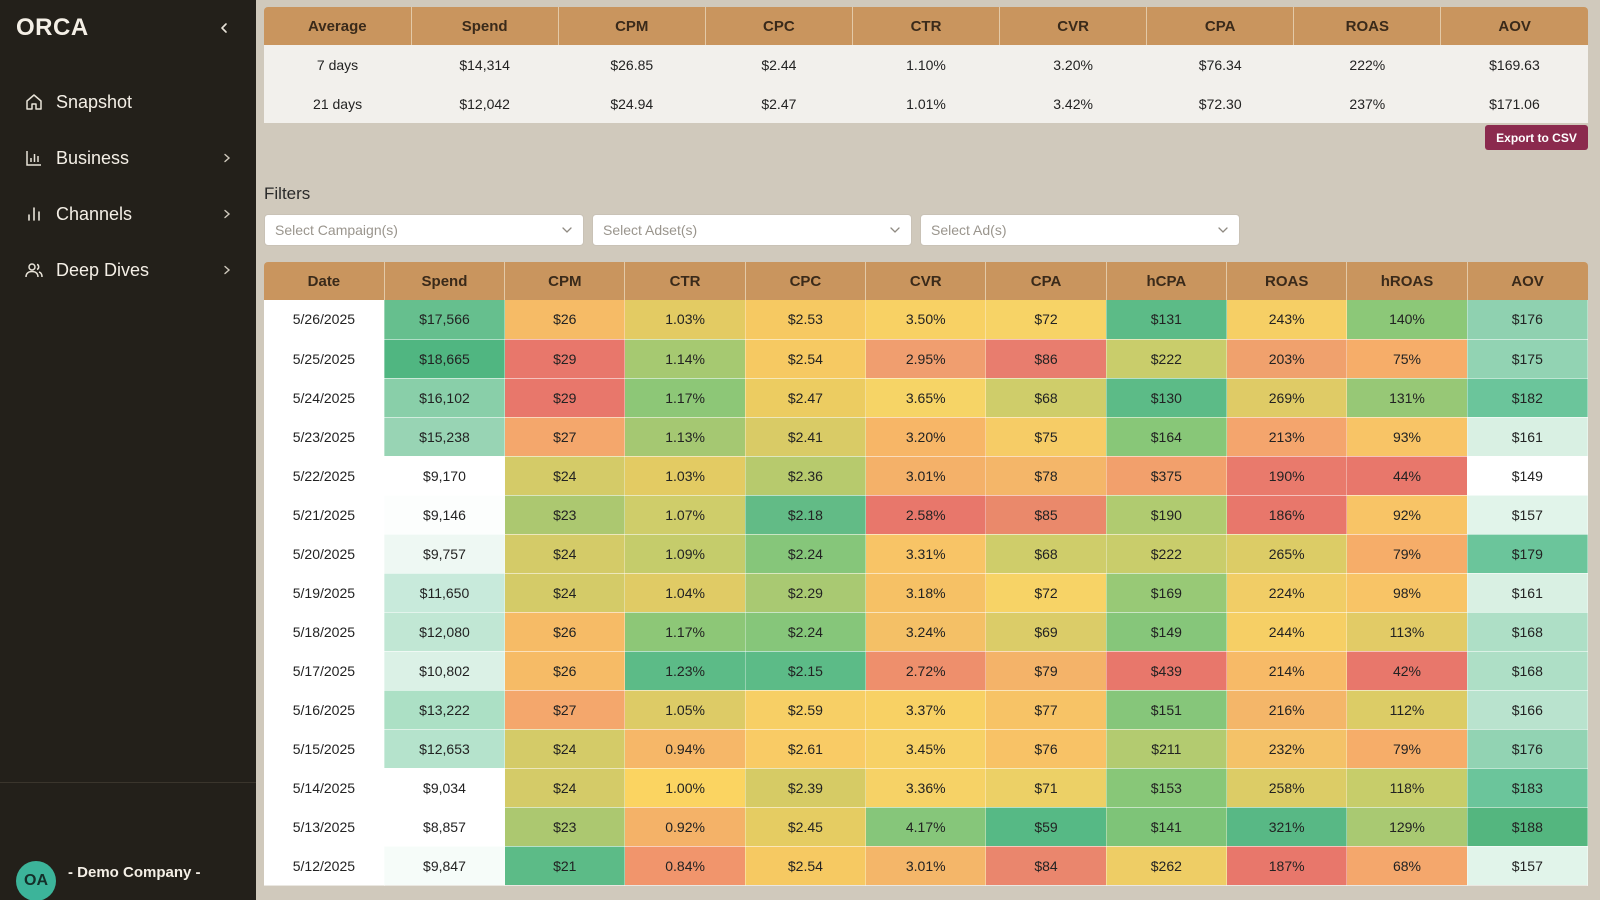 This screenshot has width=1600, height=900. What do you see at coordinates (1080, 230) in the screenshot?
I see `ad-select: Select Ad(s)` at bounding box center [1080, 230].